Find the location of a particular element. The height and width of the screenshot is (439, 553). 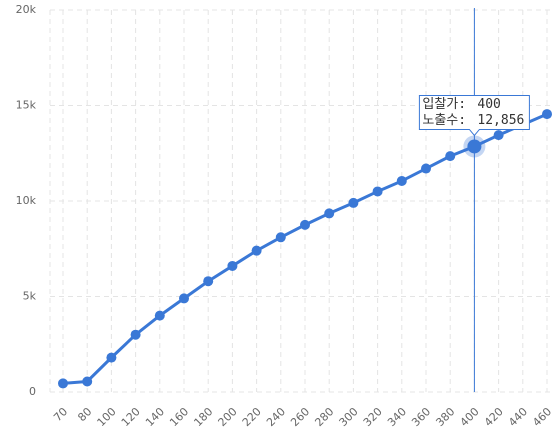

x-tick-label: 400 is located at coordinates (470, 417).